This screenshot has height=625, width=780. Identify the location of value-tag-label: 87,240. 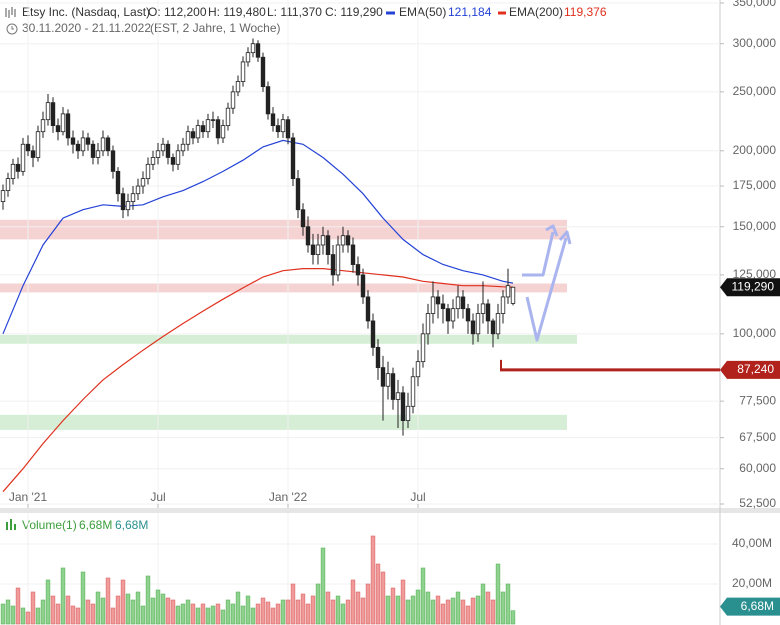
(755, 369).